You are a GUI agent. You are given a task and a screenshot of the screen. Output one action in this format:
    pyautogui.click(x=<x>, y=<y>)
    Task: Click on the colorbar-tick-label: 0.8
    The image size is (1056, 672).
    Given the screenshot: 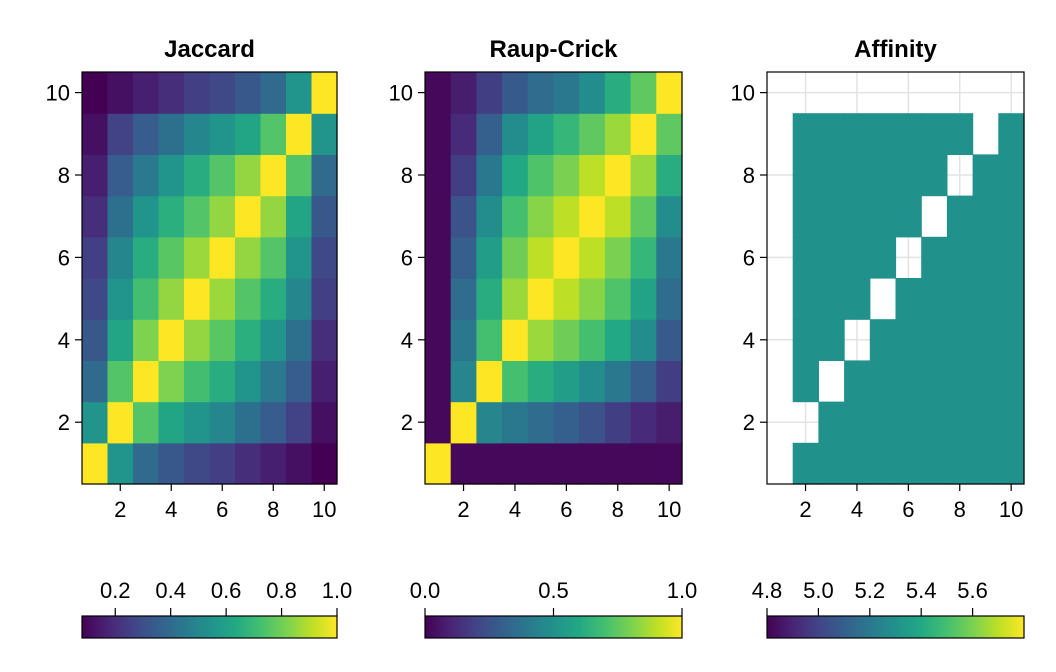 What is the action you would take?
    pyautogui.click(x=281, y=590)
    